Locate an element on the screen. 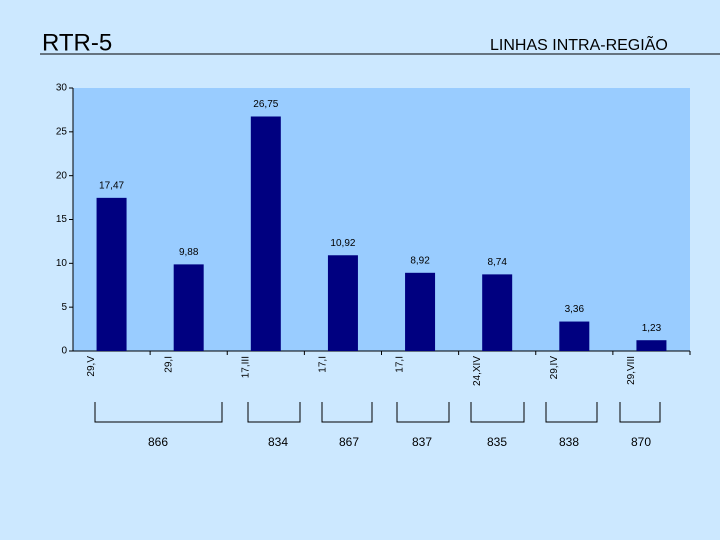 The image size is (720, 540). value-label: 10,92 is located at coordinates (342, 243).